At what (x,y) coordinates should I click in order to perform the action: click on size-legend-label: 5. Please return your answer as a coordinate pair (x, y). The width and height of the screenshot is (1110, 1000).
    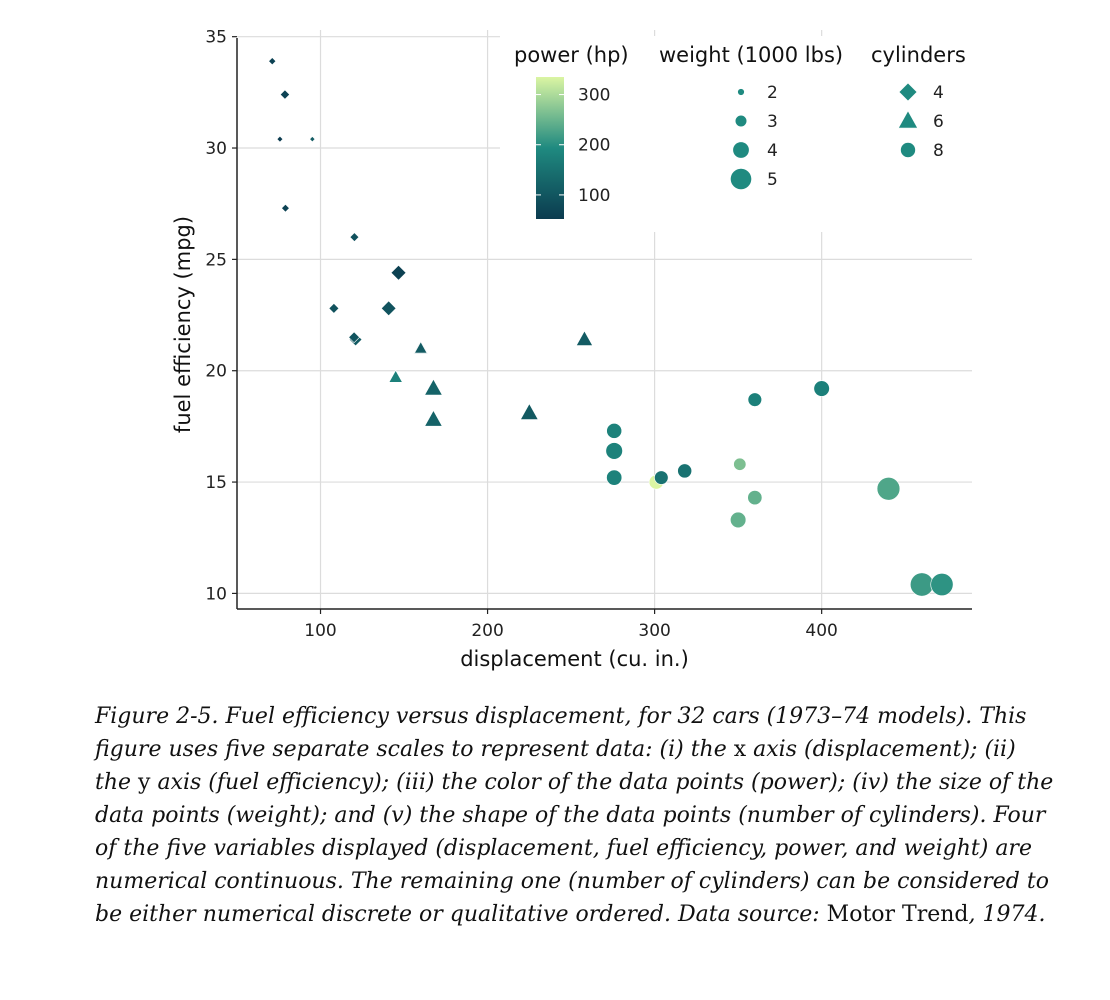
    Looking at the image, I should click on (772, 180).